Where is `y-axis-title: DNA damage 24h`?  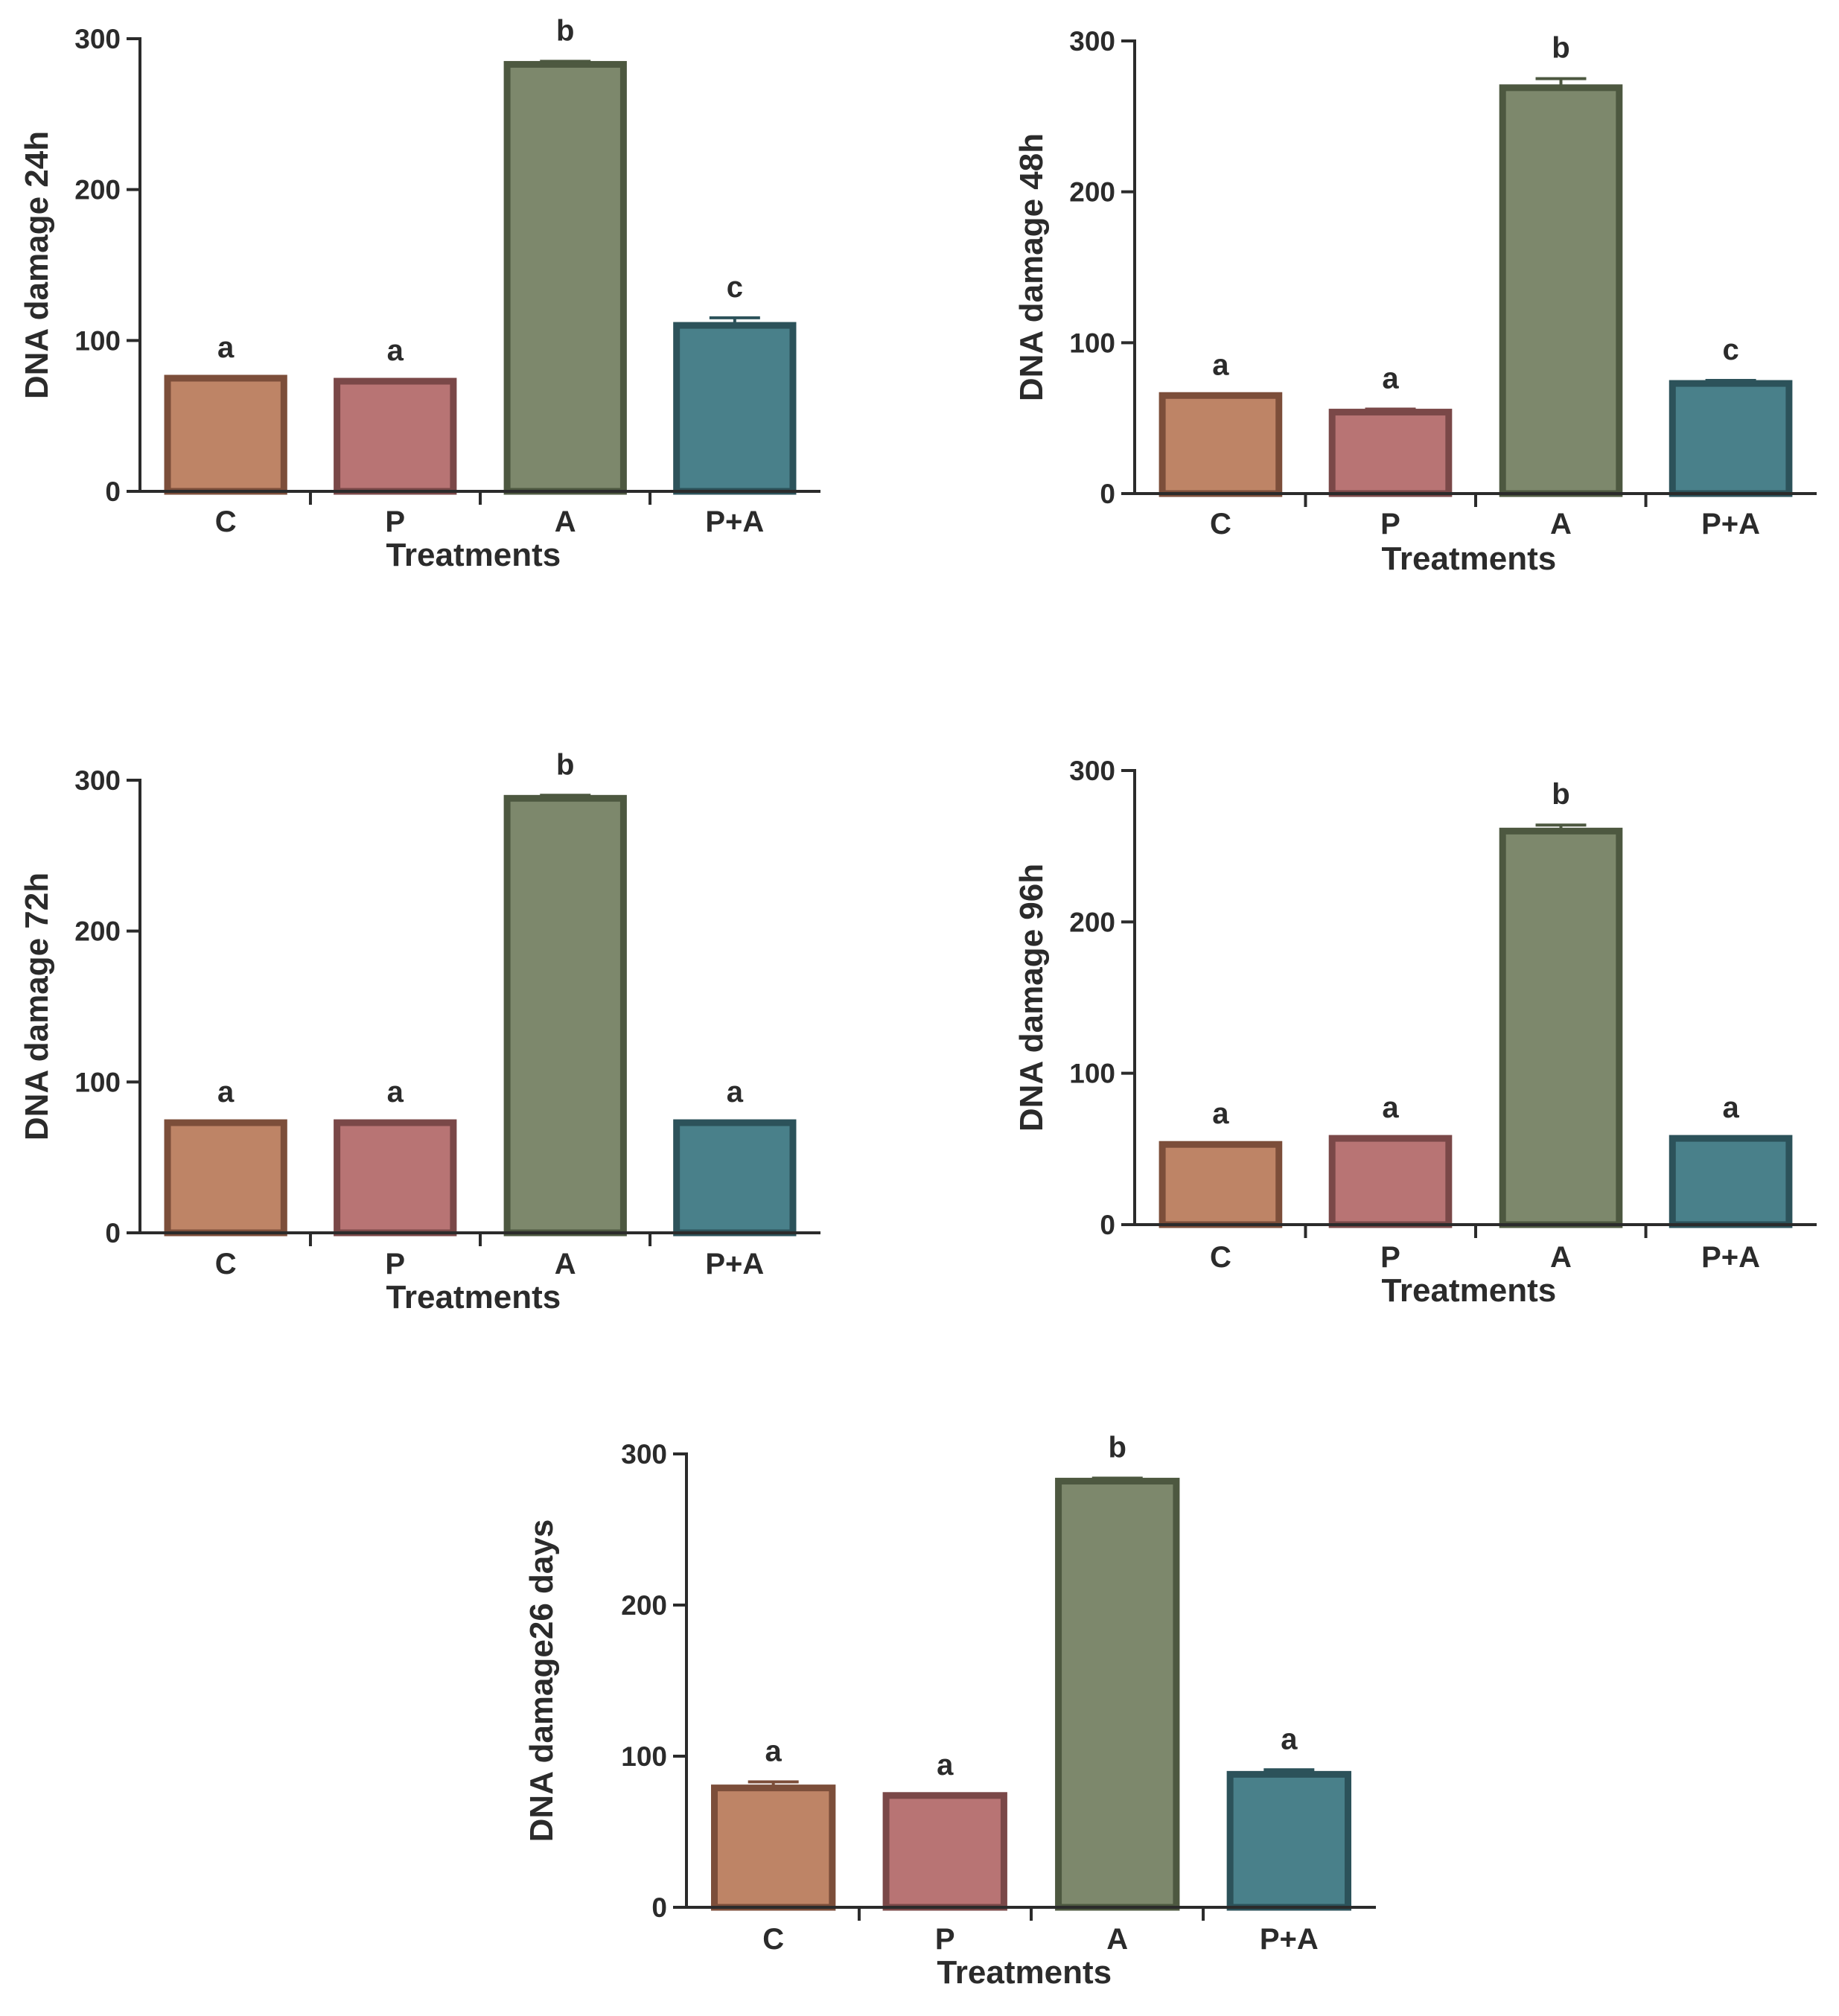 y-axis-title: DNA damage 24h is located at coordinates (37, 265).